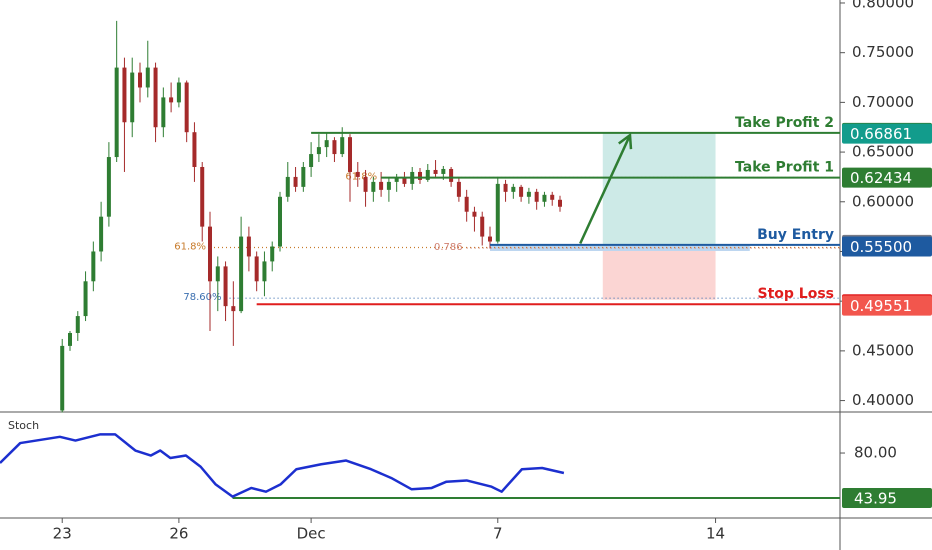  I want to click on price-badge-label: 0.49551, so click(881, 306).